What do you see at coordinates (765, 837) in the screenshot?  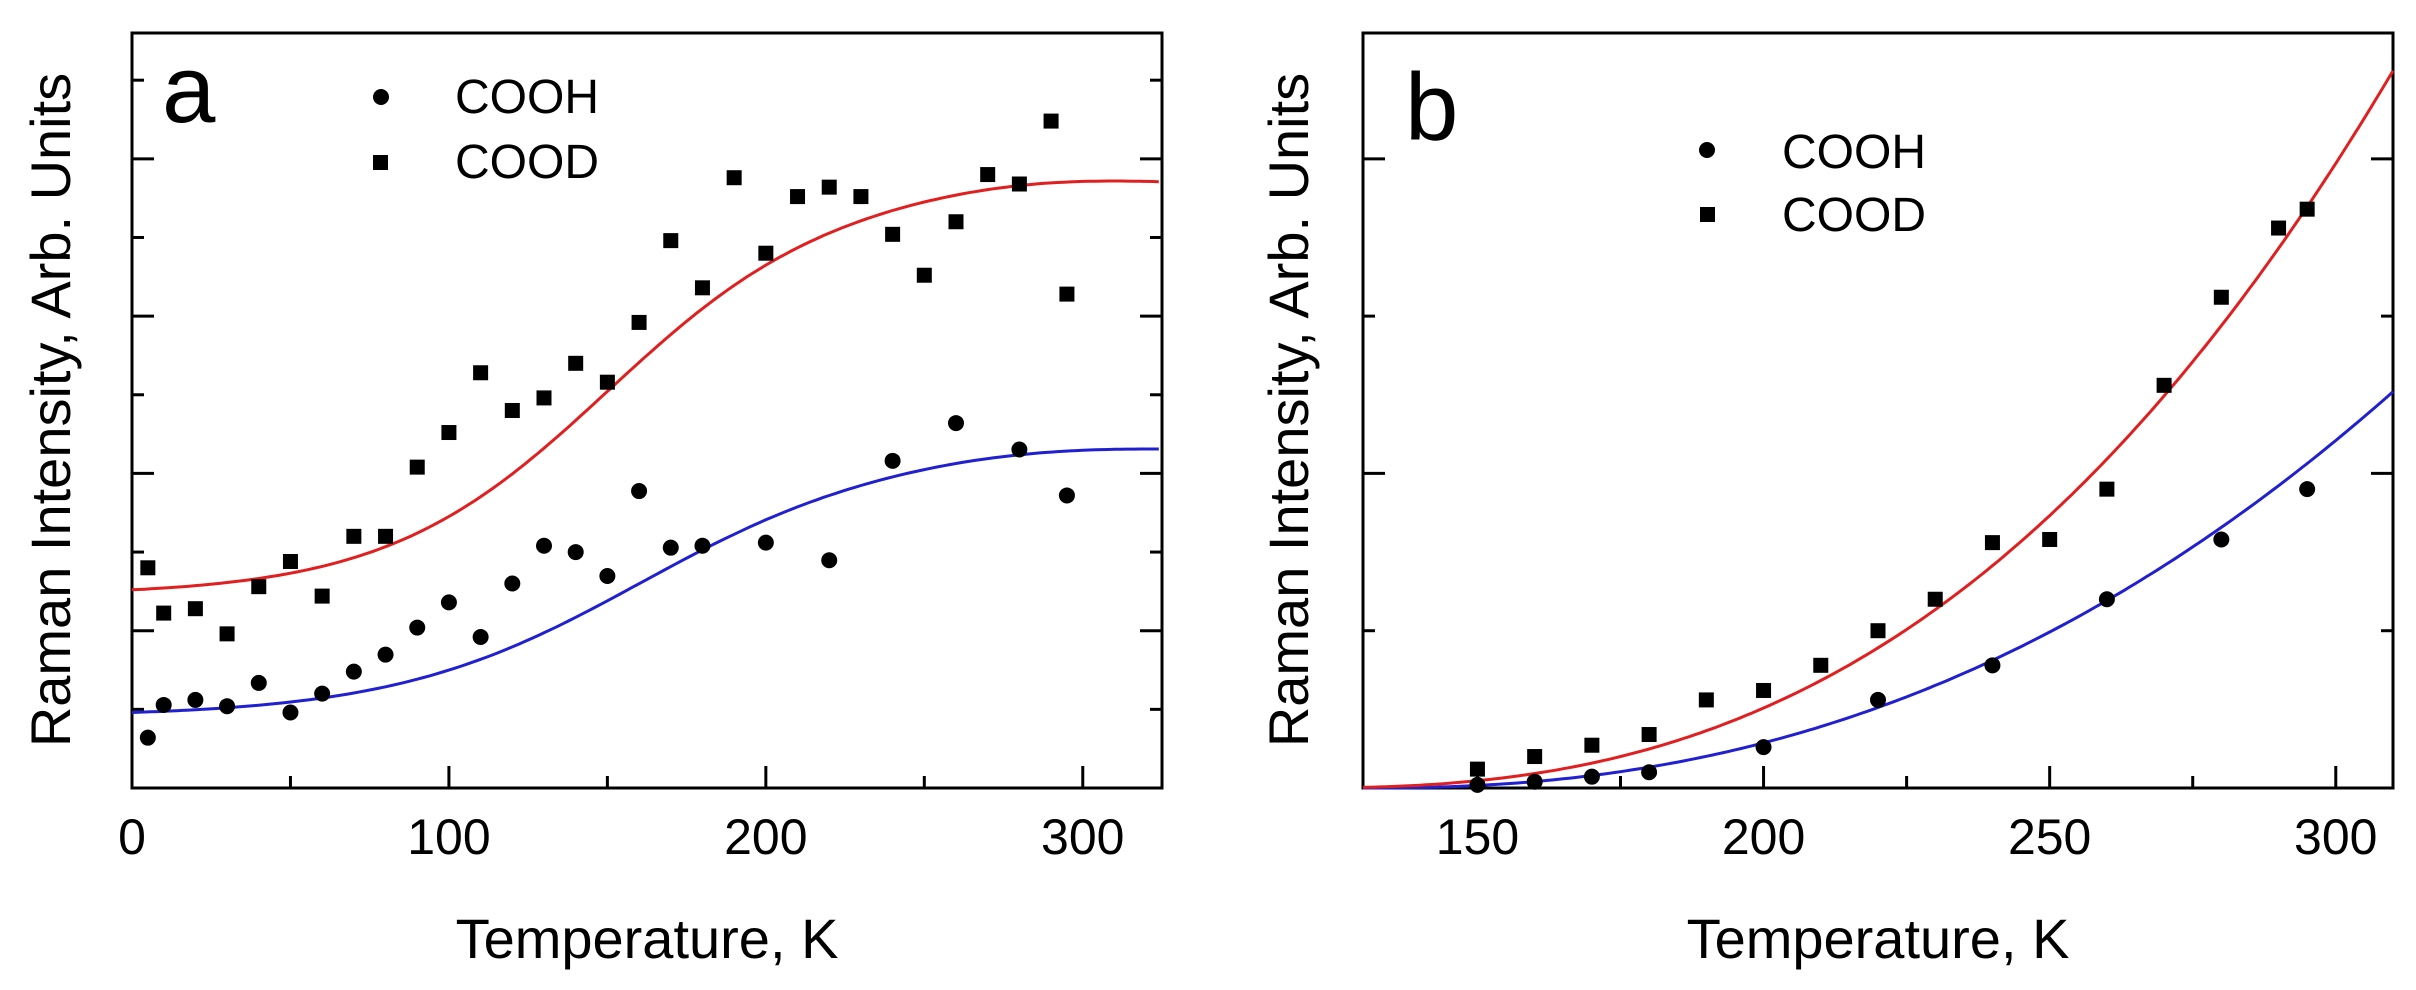 I see `panel-a-x-tick-label: 200` at bounding box center [765, 837].